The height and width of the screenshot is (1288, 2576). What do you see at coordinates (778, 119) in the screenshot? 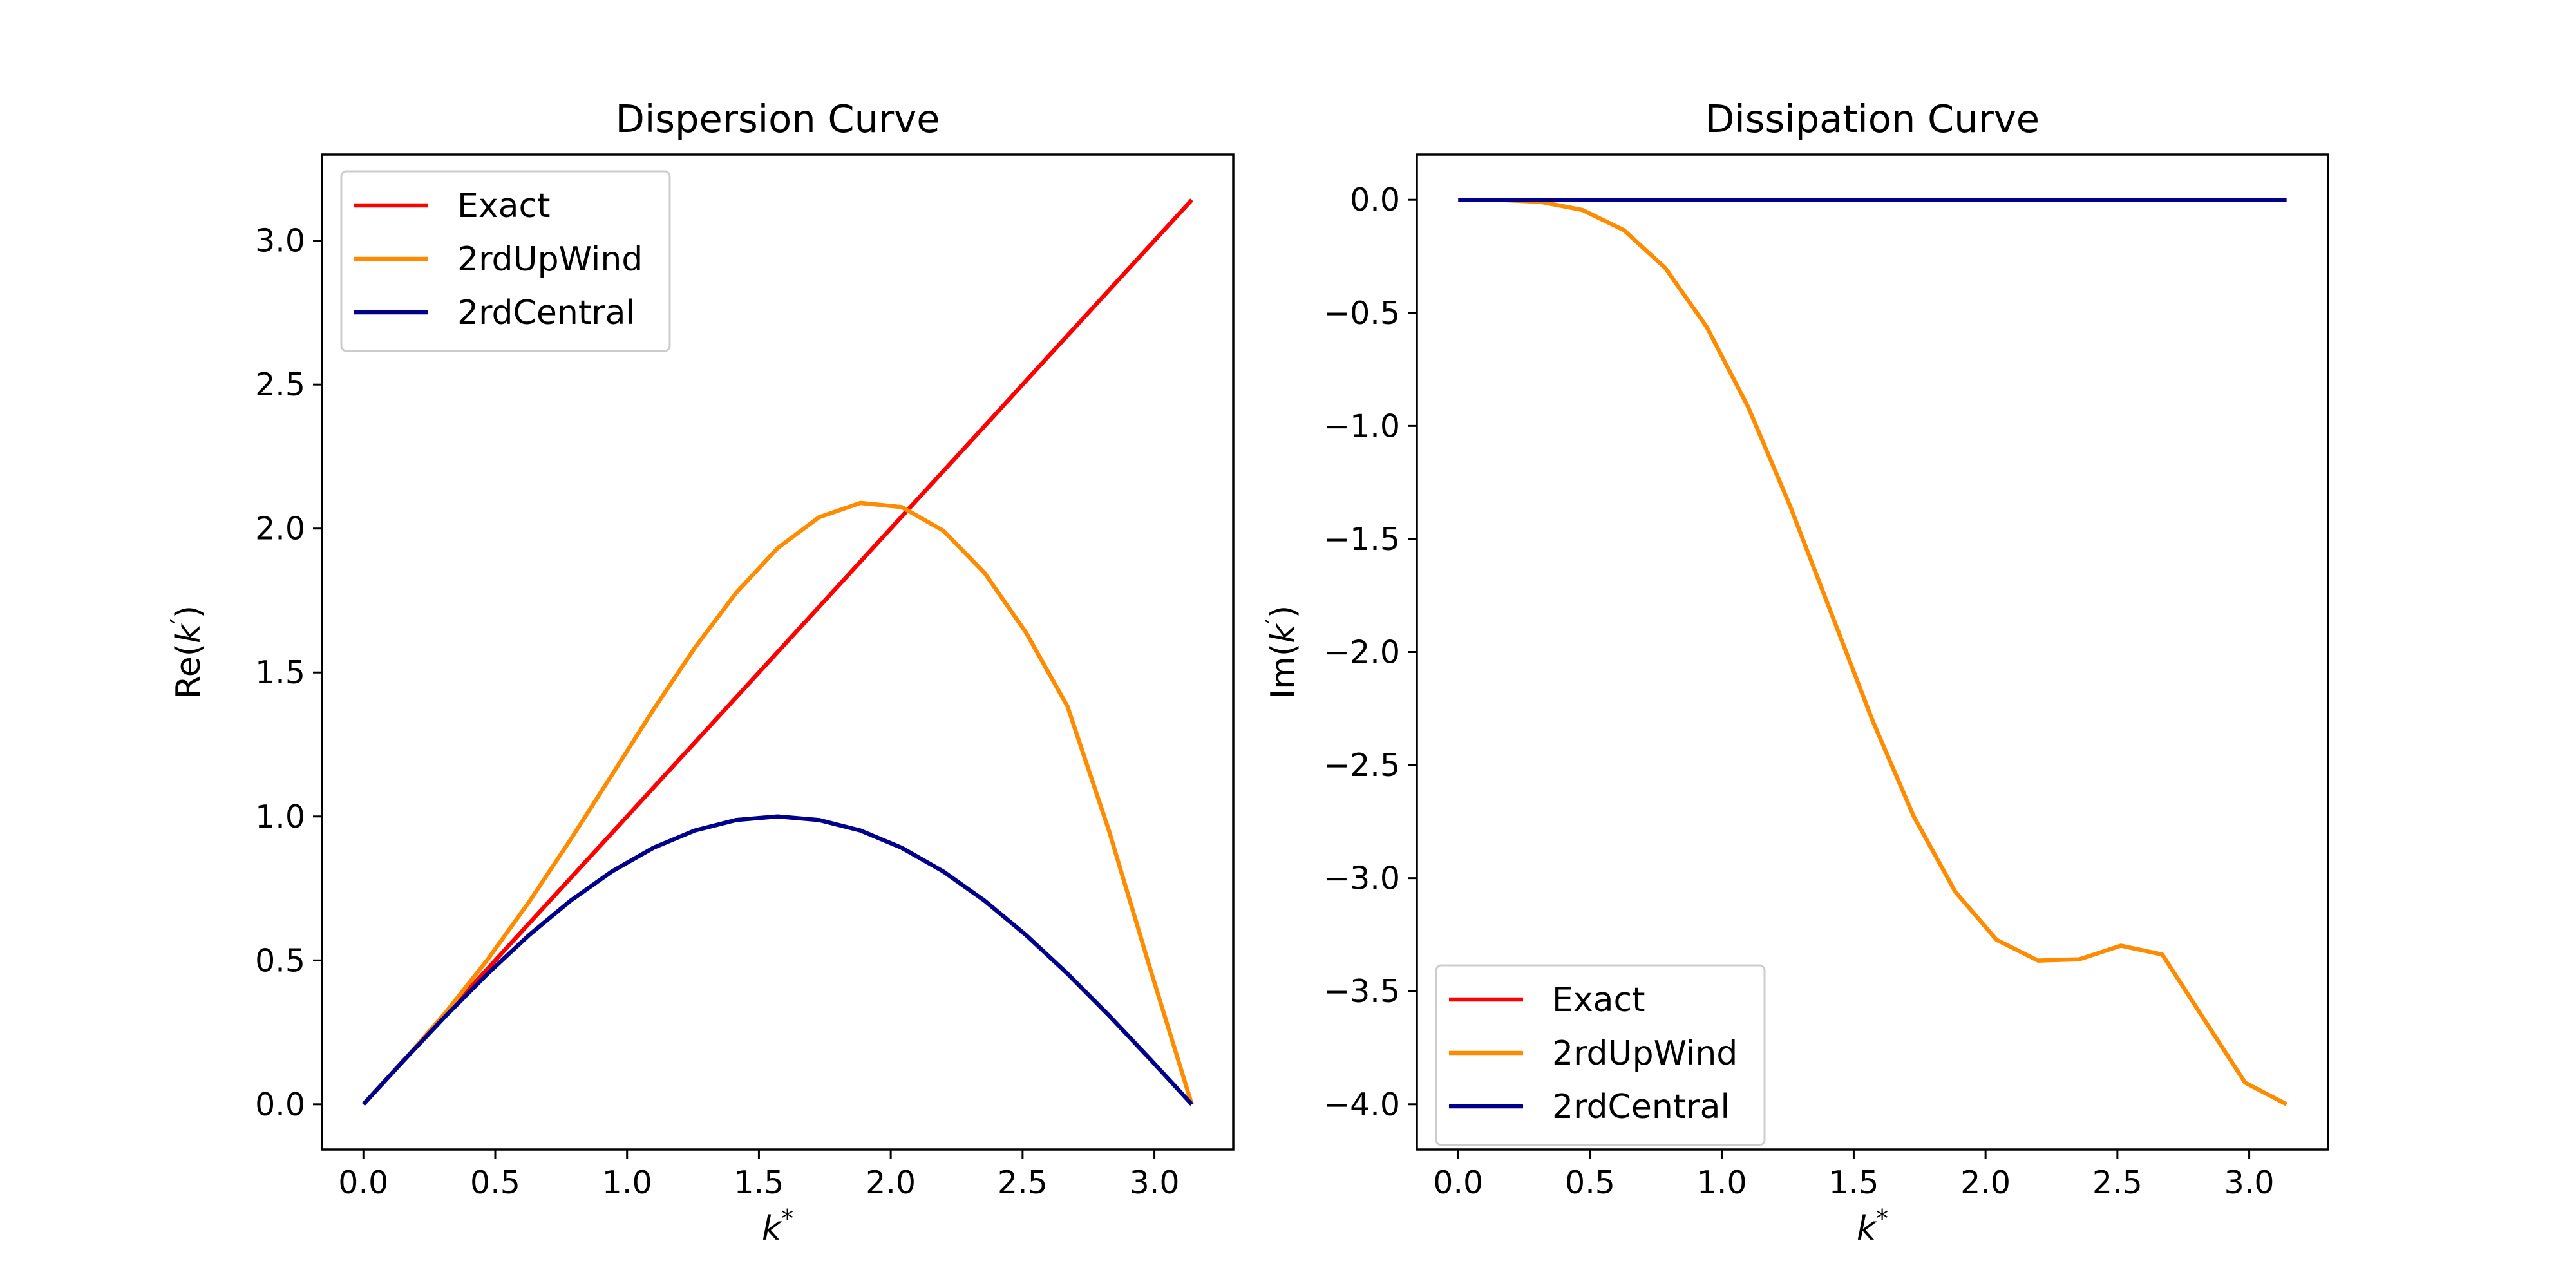
I see `chart-title: Dispersion Curve` at bounding box center [778, 119].